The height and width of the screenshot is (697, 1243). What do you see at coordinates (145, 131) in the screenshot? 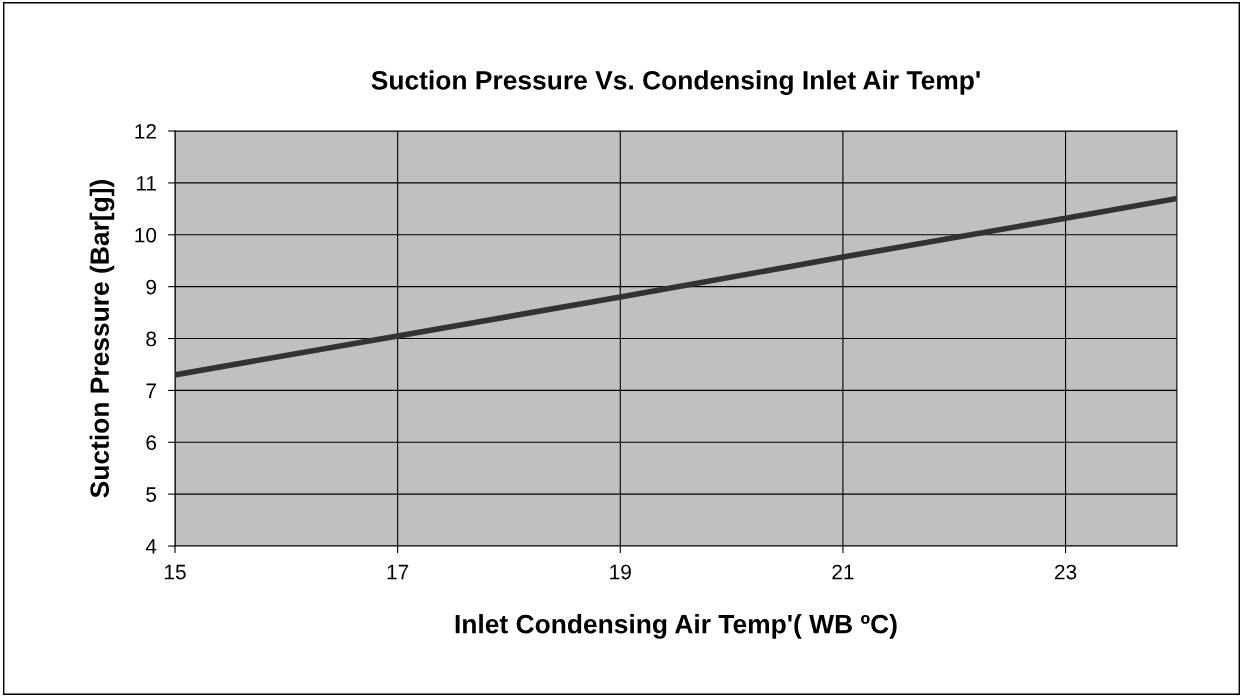
I see `y-tick-label: 12` at bounding box center [145, 131].